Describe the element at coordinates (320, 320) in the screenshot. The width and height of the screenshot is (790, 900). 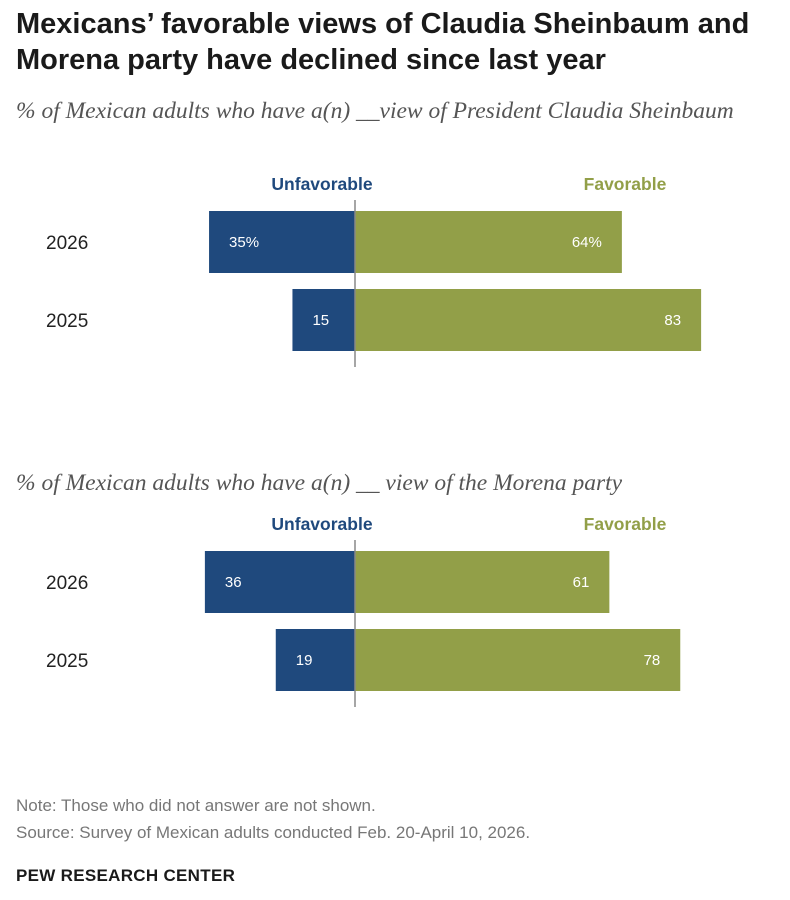
I see `value-label-unfavorable-2025: 15` at that location.